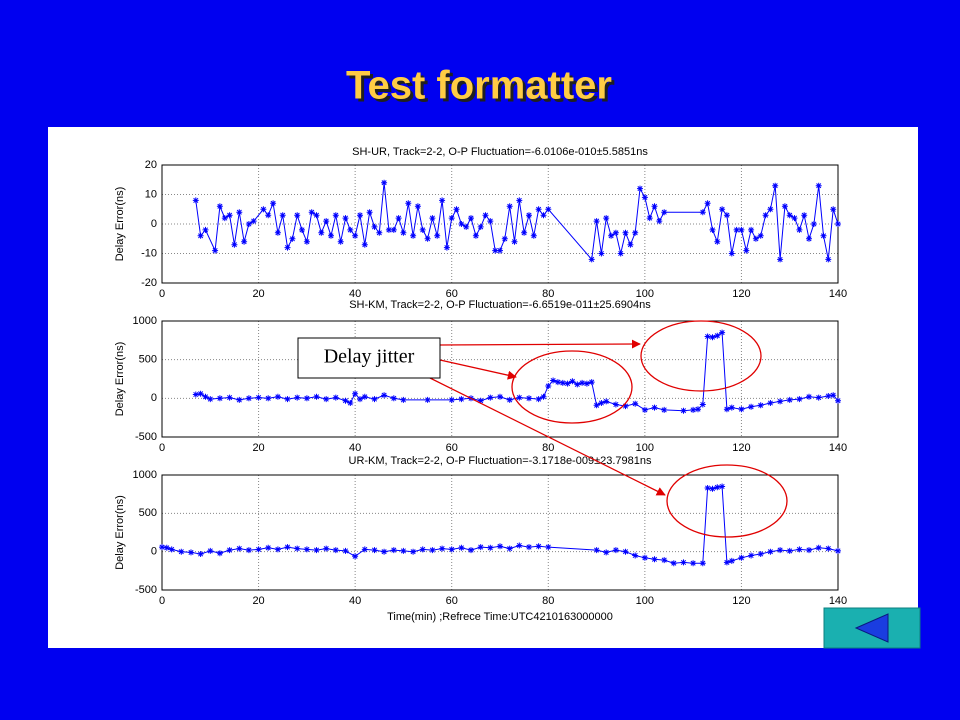  What do you see at coordinates (452, 601) in the screenshot?
I see `x-tick-label: 60` at bounding box center [452, 601].